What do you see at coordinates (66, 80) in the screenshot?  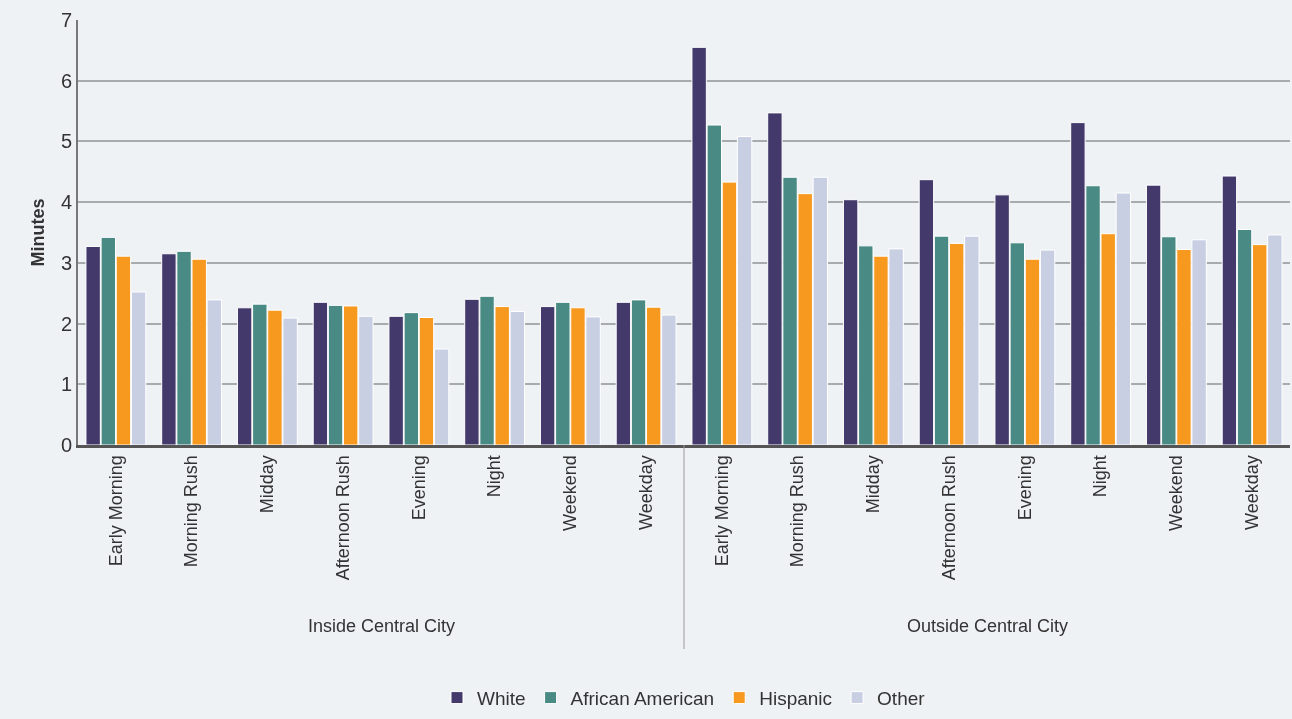 I see `y-tick-label: 6` at bounding box center [66, 80].